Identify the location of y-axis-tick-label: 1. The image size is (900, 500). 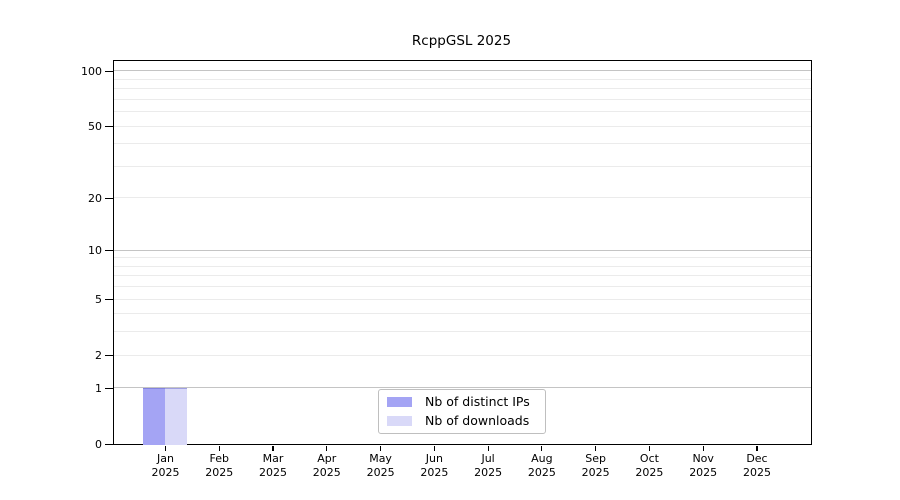
(98, 388).